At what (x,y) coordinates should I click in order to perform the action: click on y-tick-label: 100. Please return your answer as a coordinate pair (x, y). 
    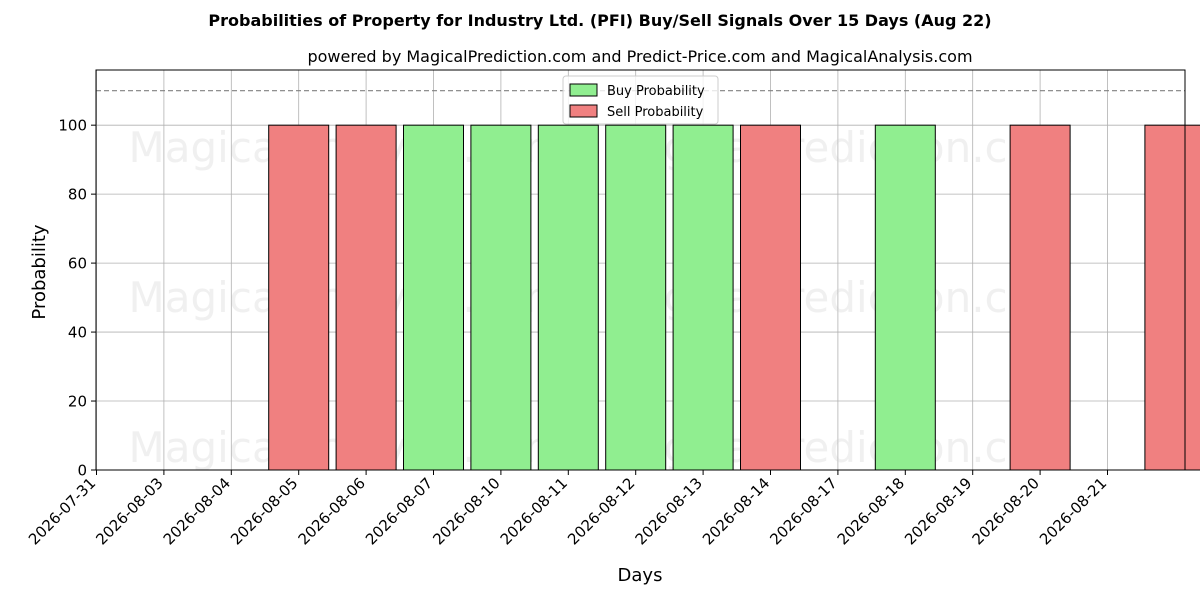
    Looking at the image, I should click on (72, 126).